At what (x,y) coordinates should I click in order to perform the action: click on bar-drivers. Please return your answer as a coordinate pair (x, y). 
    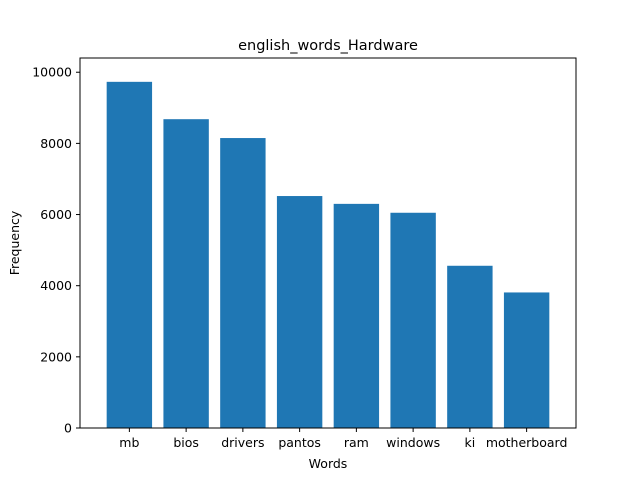
    Looking at the image, I should click on (243, 283).